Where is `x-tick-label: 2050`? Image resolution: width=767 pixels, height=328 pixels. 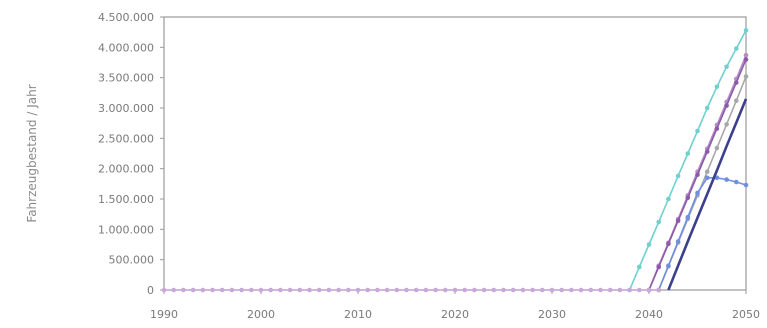
x-tick-label: 2050 is located at coordinates (746, 314).